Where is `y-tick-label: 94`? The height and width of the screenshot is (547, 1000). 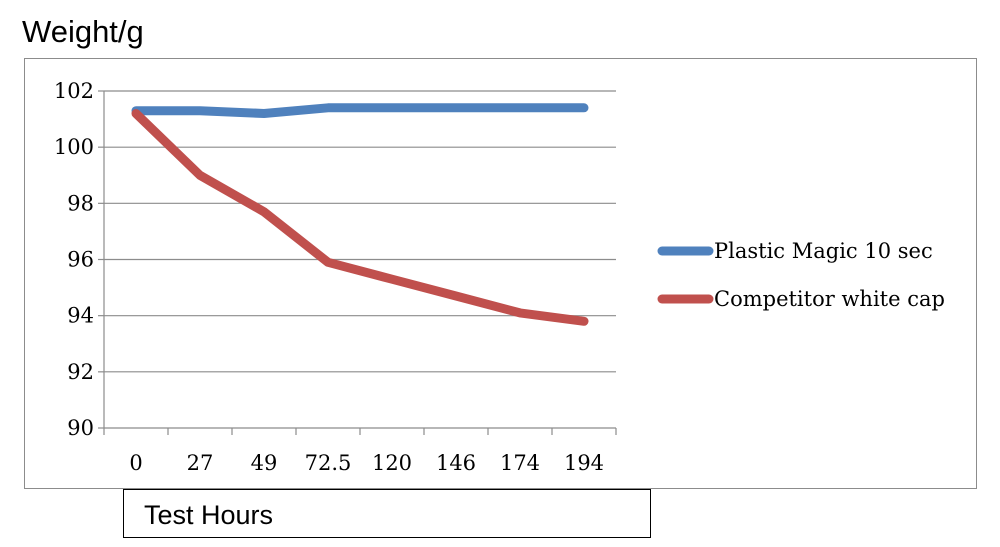 y-tick-label: 94 is located at coordinates (80, 316).